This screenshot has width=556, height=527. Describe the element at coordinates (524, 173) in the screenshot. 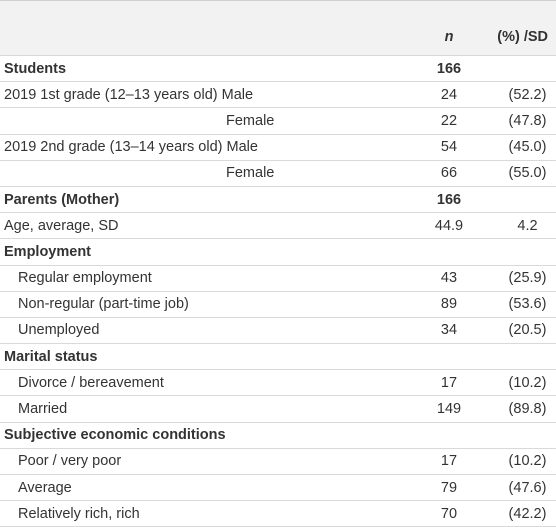

I see `cell: (55.0)` at that location.